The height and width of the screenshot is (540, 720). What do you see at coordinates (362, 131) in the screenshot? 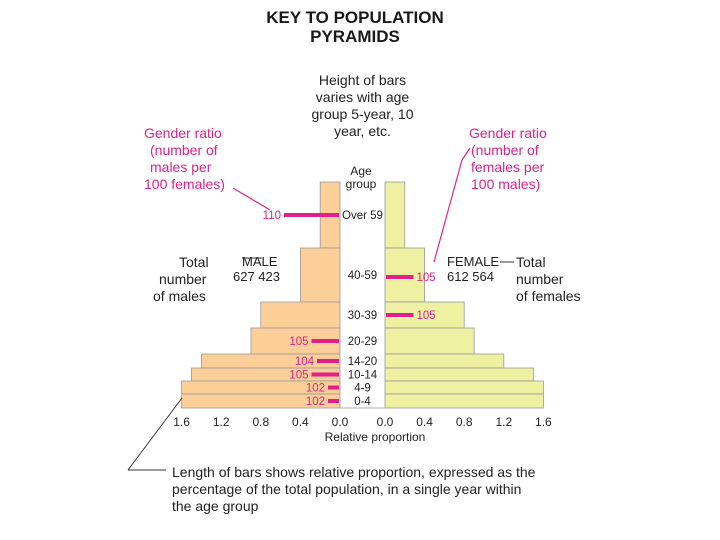
I see `height-note-line: year, etc.` at bounding box center [362, 131].